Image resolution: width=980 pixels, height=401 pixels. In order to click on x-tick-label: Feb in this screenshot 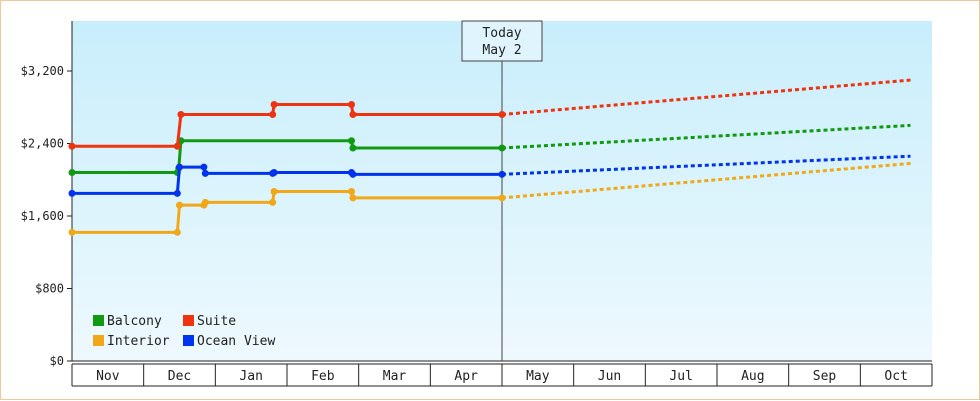, I will do `click(323, 376)`.